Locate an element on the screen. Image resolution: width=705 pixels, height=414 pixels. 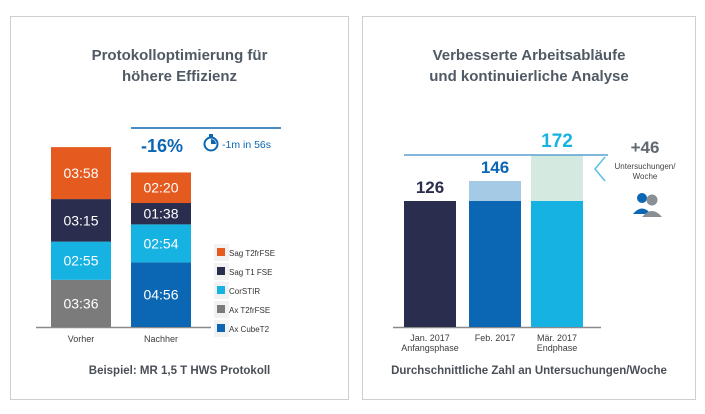
bar-segment-nachher-sag-t1-fse is located at coordinates (161, 214).